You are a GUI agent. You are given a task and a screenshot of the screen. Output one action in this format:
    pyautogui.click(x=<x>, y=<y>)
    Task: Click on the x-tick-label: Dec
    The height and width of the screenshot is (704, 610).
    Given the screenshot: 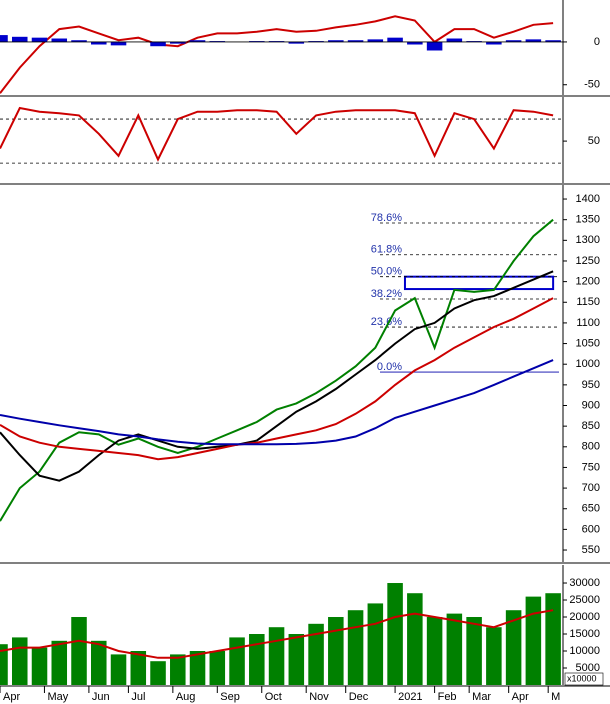 What is the action you would take?
    pyautogui.click(x=359, y=697)
    